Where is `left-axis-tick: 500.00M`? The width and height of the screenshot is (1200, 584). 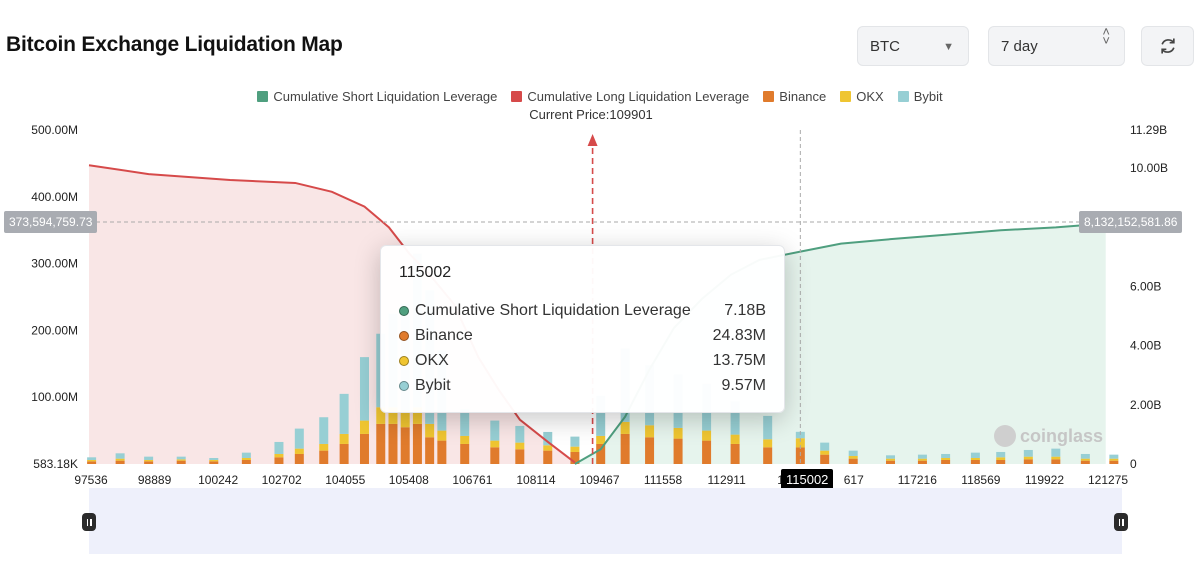
left-axis-tick: 500.00M is located at coordinates (54, 130).